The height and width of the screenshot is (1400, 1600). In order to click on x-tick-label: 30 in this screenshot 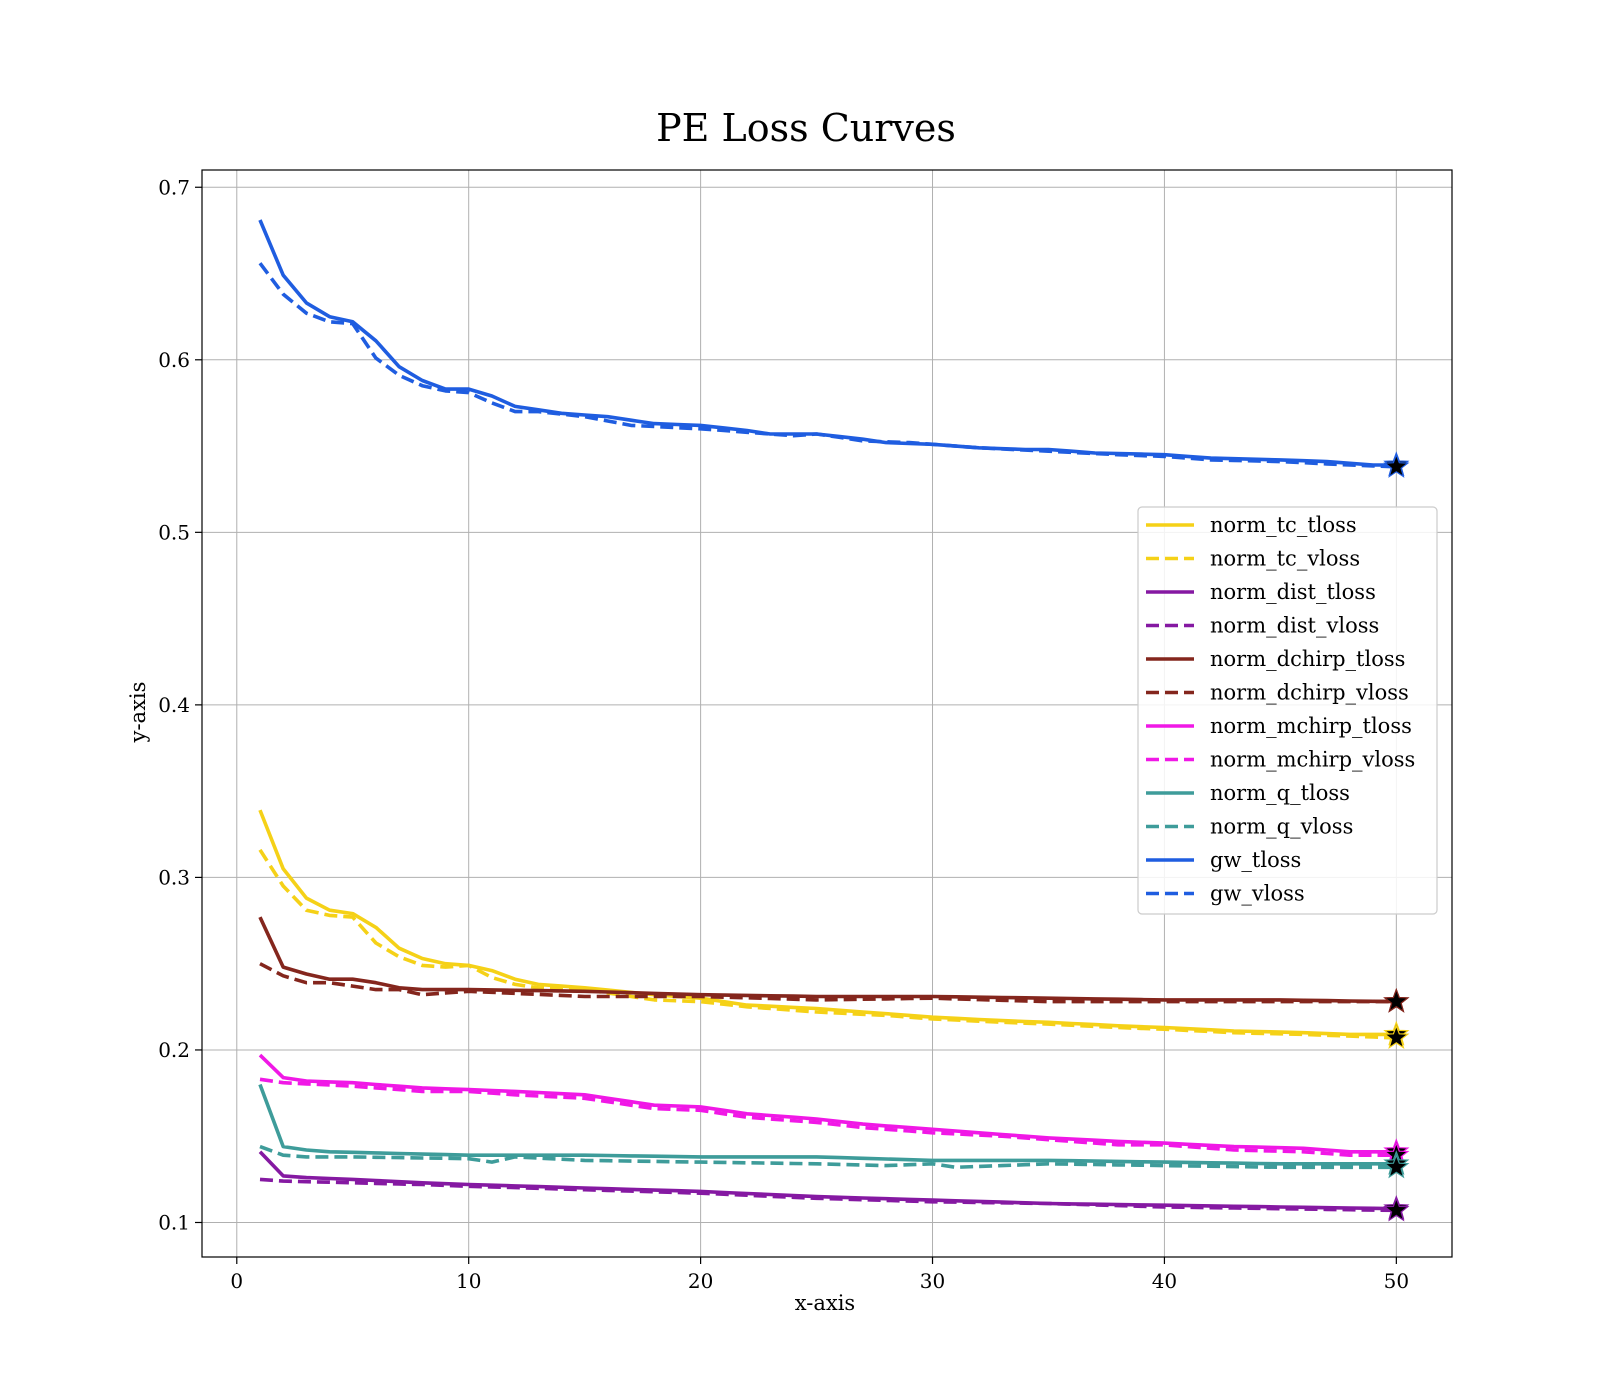, I will do `click(932, 1281)`.